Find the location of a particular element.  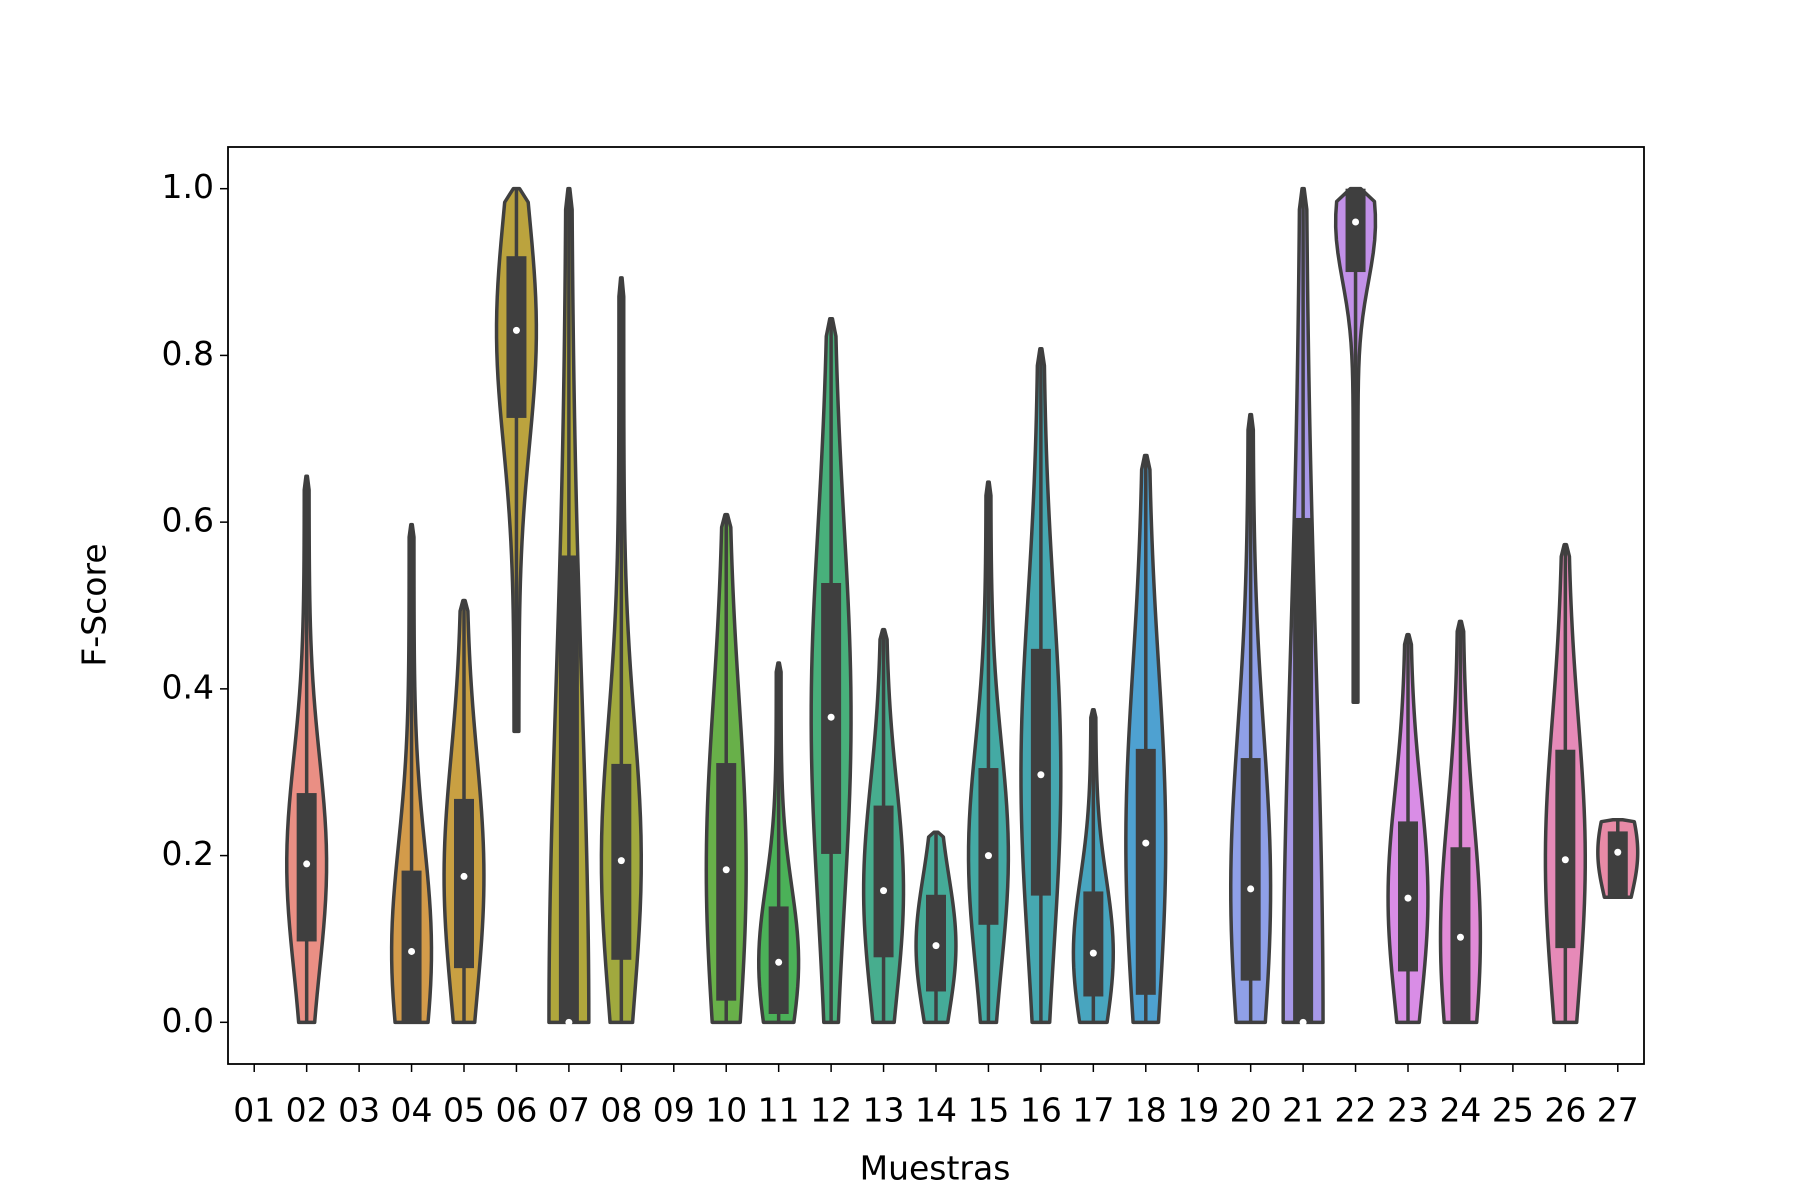

x-tick-label: 13 is located at coordinates (884, 1110).